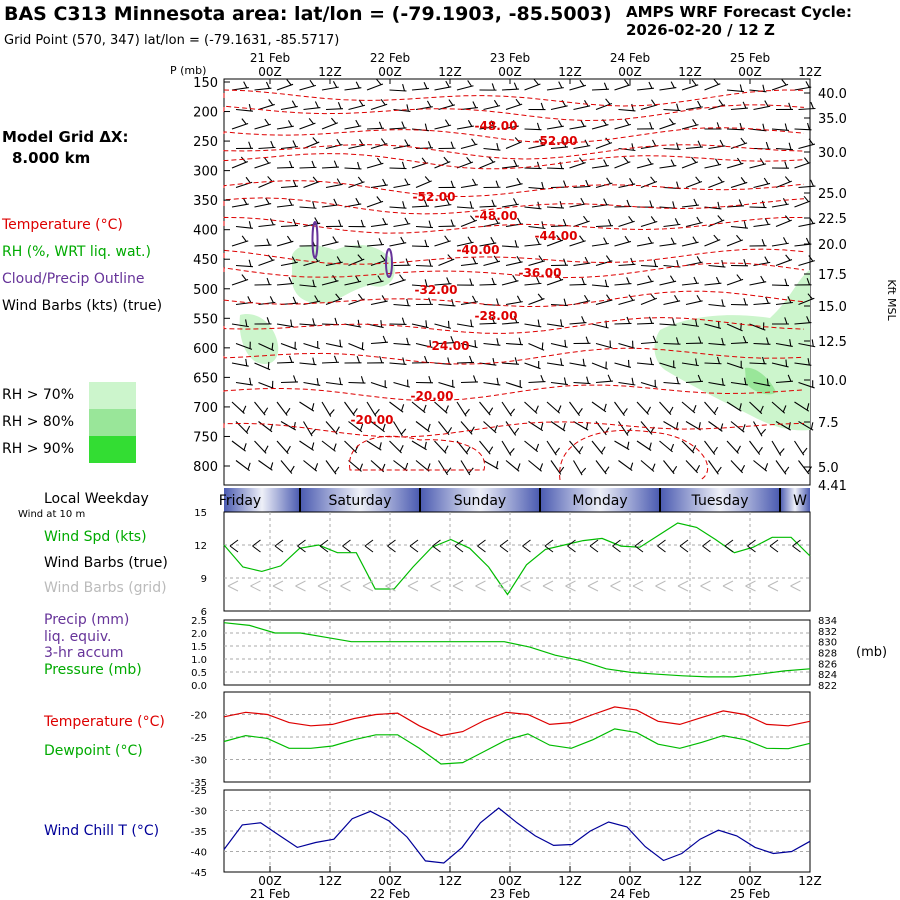 Image resolution: width=900 pixels, height=900 pixels. I want to click on temperature-contour-label: -44.00, so click(556, 236).